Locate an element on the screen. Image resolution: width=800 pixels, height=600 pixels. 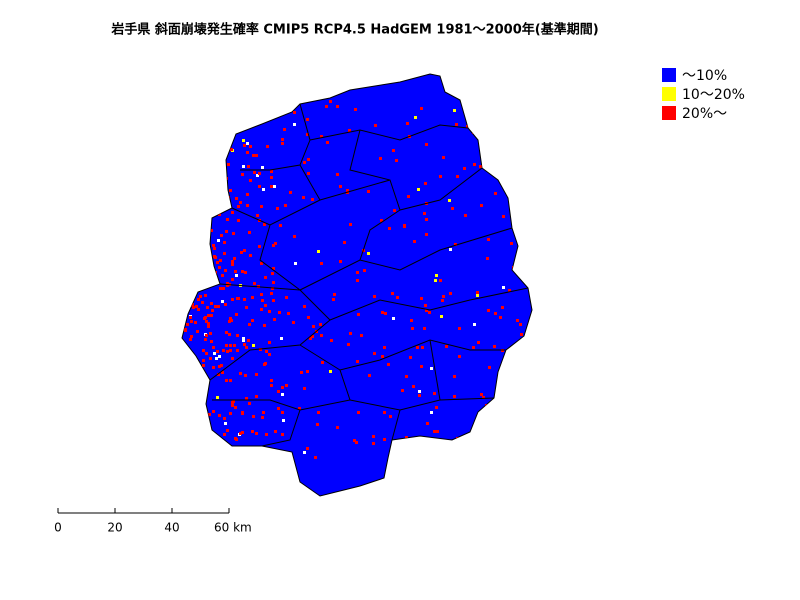
scale-bar is located at coordinates (143, 511).